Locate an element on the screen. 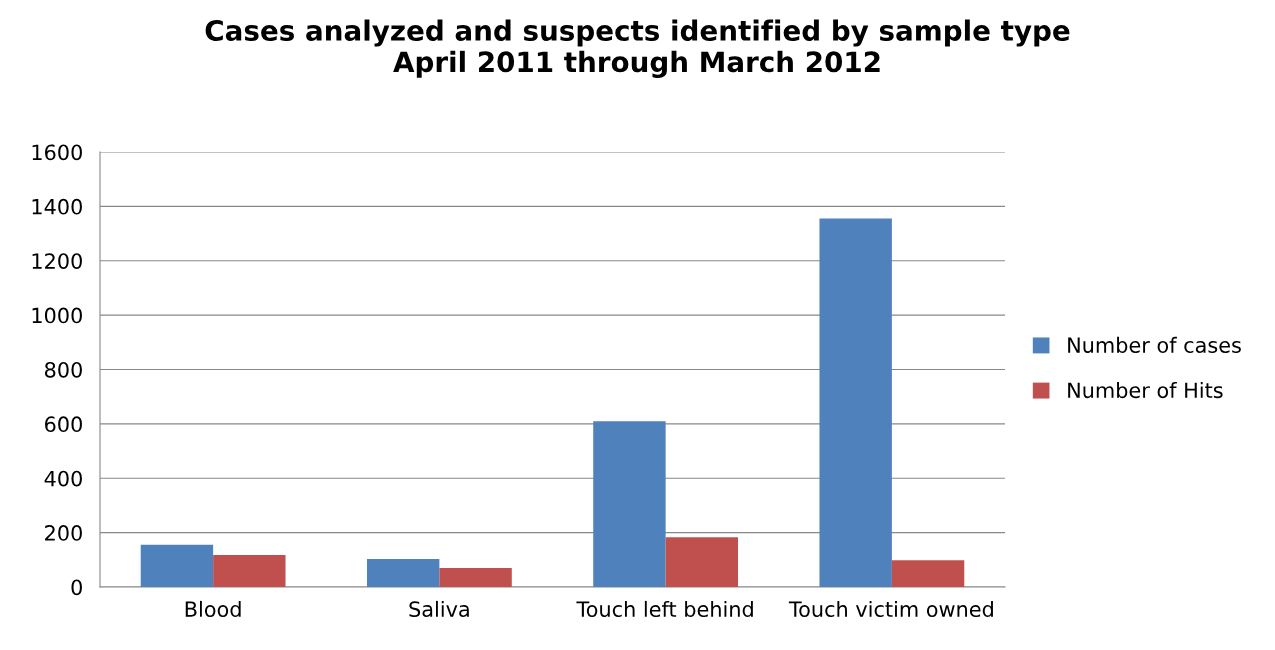  chart-title: Cases analyzed and suspects identified by sample type April 2011 through March 2012 is located at coordinates (637, 48).